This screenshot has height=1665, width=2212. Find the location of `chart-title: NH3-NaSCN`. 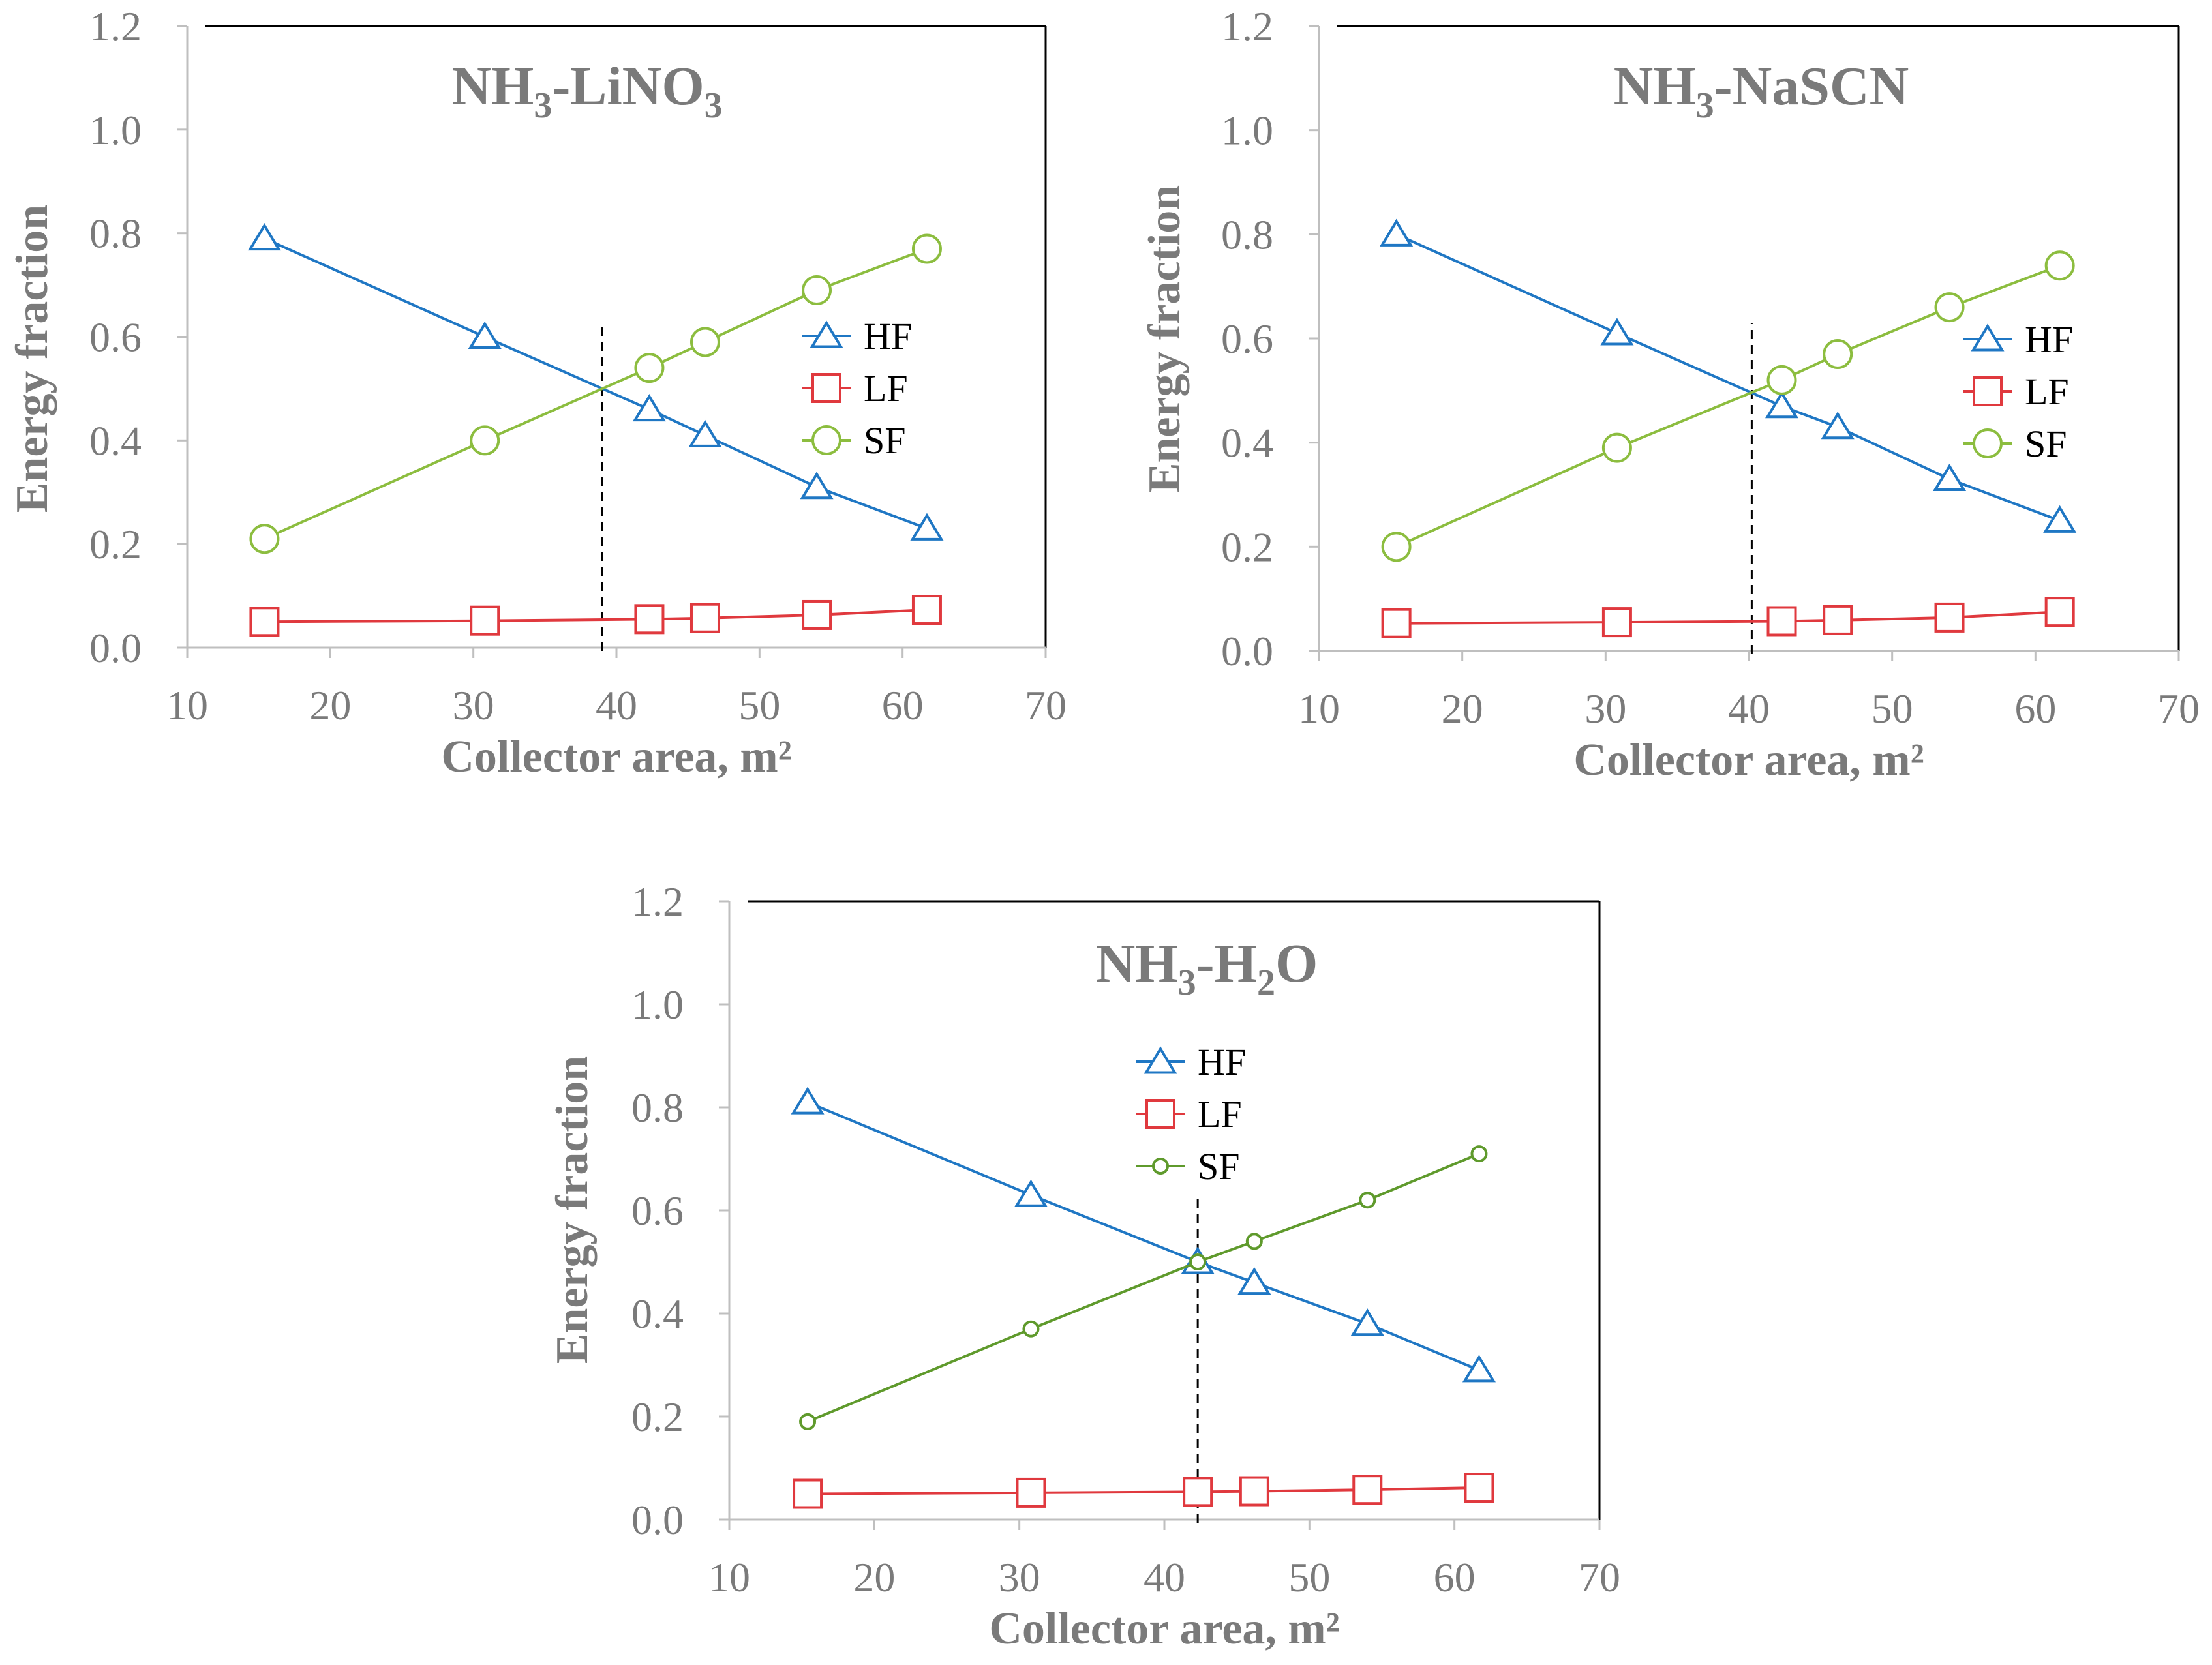

chart-title: NH3-NaSCN is located at coordinates (1761, 91).